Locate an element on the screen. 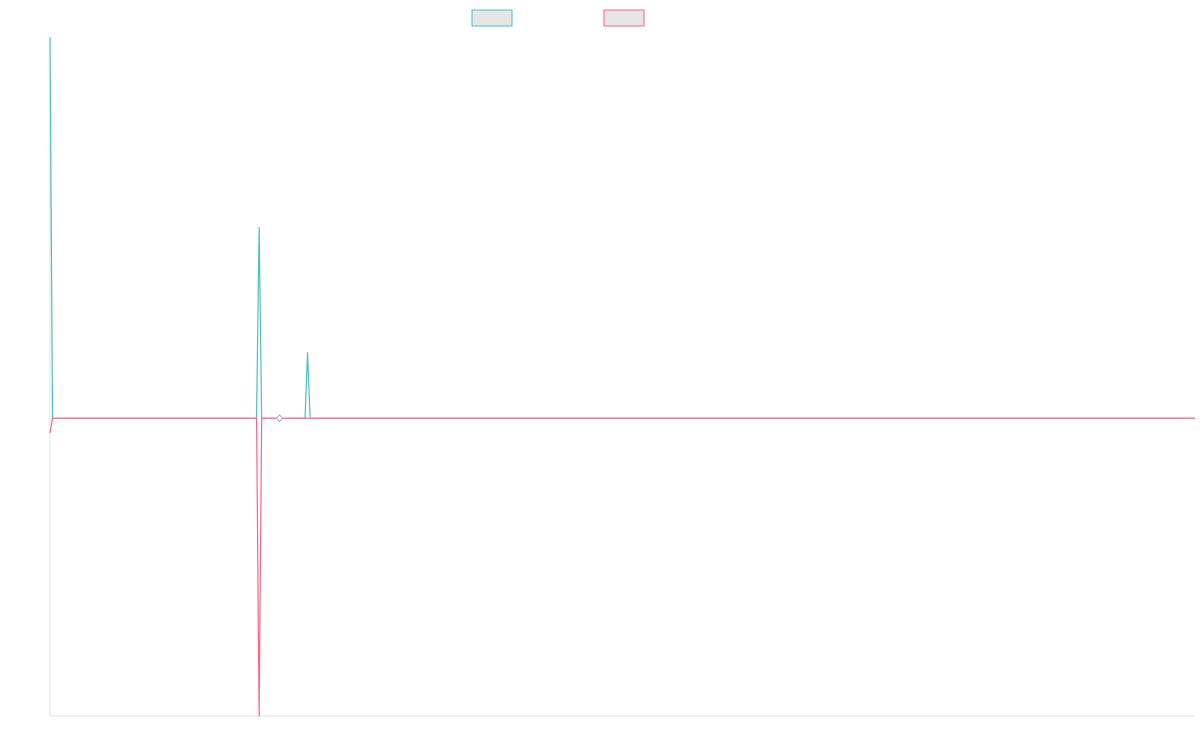 This screenshot has width=1200, height=750. legend is located at coordinates (558, 18).